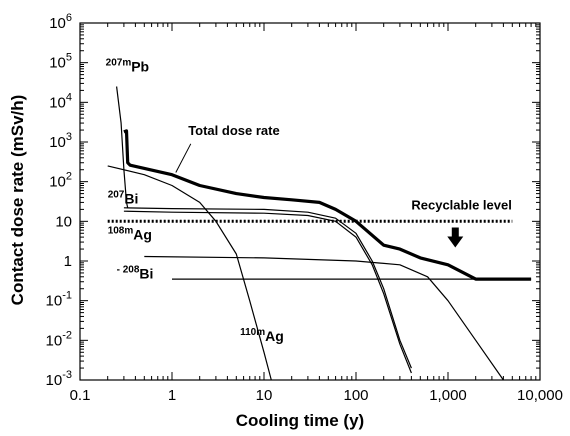 The image size is (570, 436). I want to click on y-axis-title: Contact dose rate (mSv/h), so click(17, 200).